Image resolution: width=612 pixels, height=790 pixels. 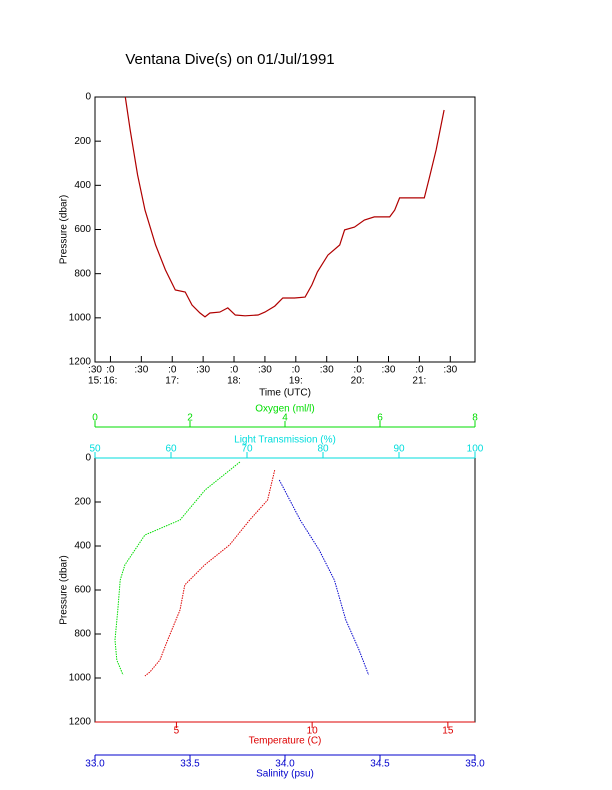 What do you see at coordinates (285, 393) in the screenshot?
I see `x-axis-label: Time (UTC)` at bounding box center [285, 393].